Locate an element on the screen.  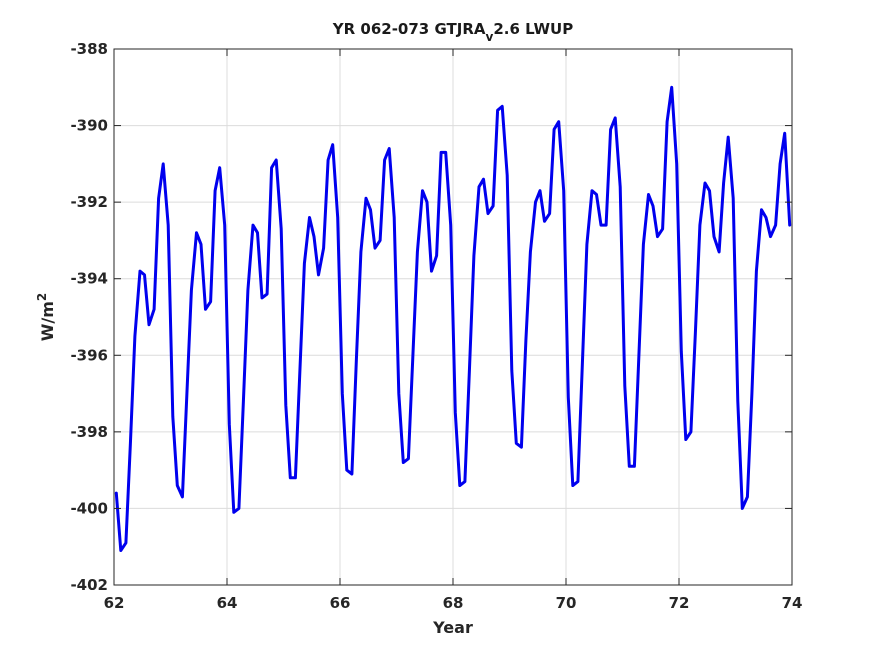
y-tick-label: -396 is located at coordinates (89, 355).